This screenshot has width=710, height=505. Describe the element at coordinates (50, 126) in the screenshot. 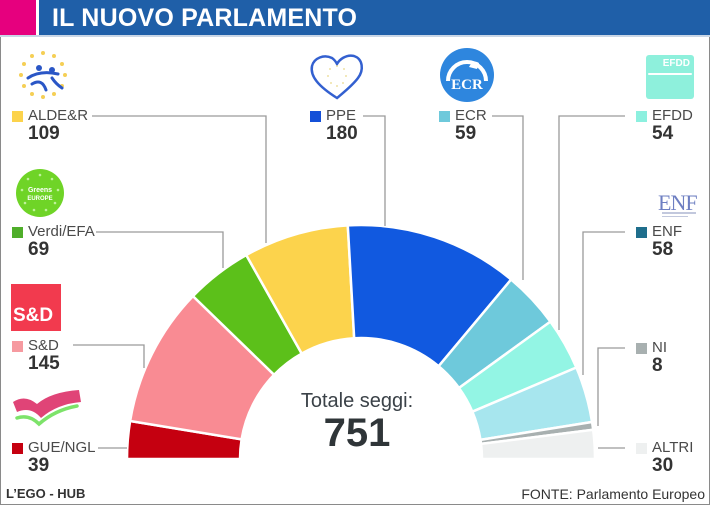

I see `legend-item-alde: ALDE&R 109` at that location.